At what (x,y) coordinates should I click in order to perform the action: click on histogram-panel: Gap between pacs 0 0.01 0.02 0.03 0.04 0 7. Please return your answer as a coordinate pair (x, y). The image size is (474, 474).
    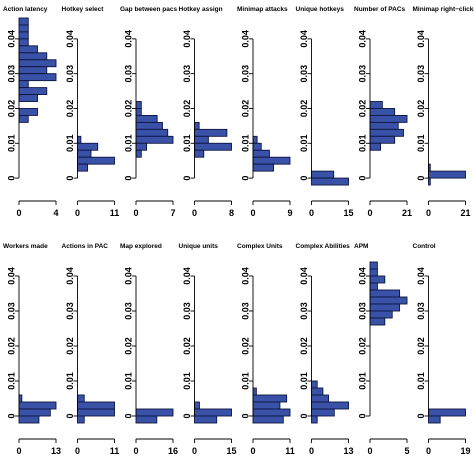
    Looking at the image, I should click on (148, 112).